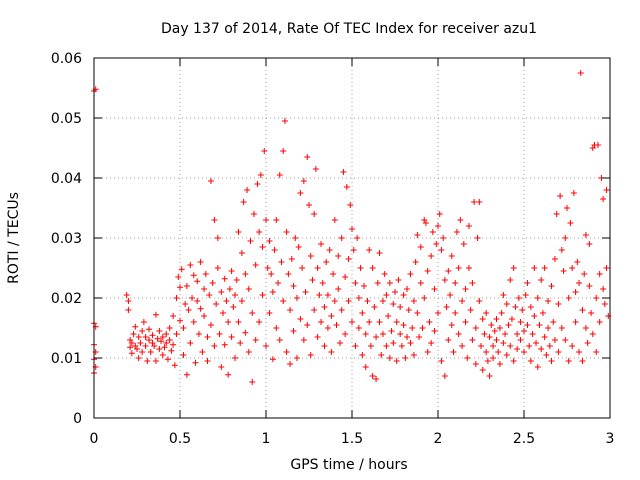 The image size is (640, 480). What do you see at coordinates (438, 439) in the screenshot?
I see `x-tick-label: 2` at bounding box center [438, 439].